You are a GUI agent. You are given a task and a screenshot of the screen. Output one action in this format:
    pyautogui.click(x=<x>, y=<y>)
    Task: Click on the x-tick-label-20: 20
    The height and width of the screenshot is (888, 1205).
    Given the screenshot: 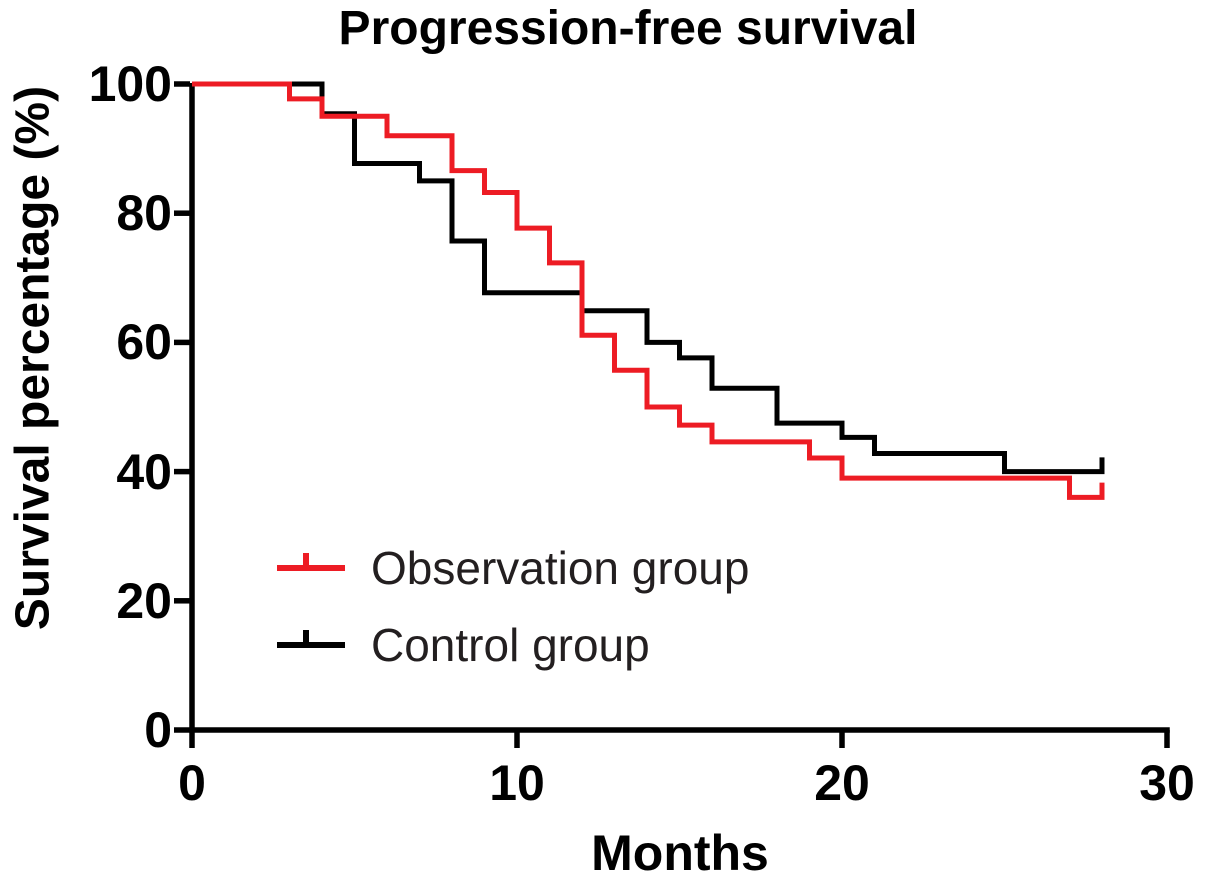 What is the action you would take?
    pyautogui.click(x=842, y=783)
    